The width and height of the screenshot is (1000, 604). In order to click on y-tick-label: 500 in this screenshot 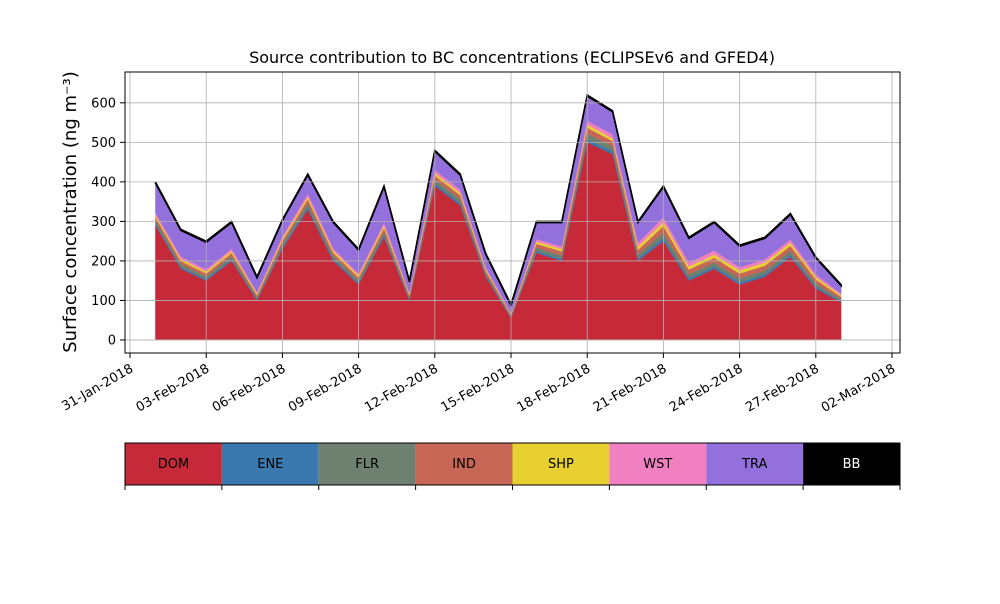, I will do `click(103, 143)`.